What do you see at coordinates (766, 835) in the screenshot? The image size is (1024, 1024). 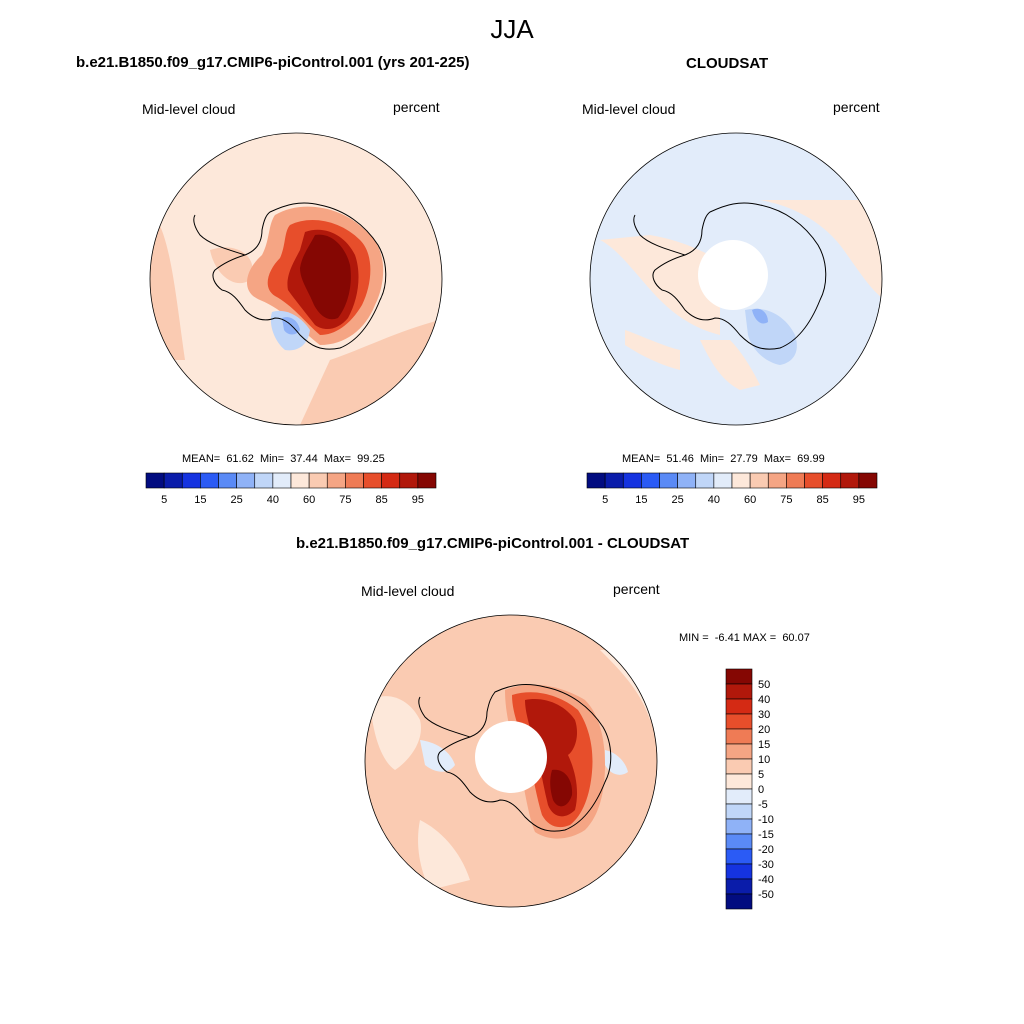 I see `colorbar-tick-label: -15` at bounding box center [766, 835].